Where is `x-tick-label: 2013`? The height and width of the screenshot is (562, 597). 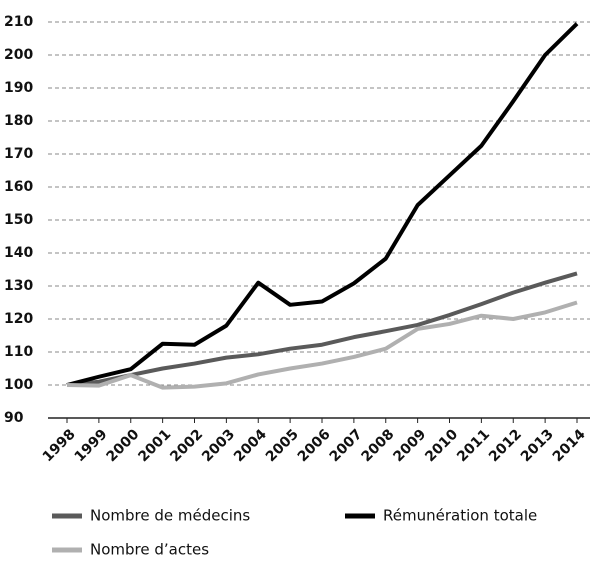
x-tick-label: 2013 is located at coordinates (537, 445).